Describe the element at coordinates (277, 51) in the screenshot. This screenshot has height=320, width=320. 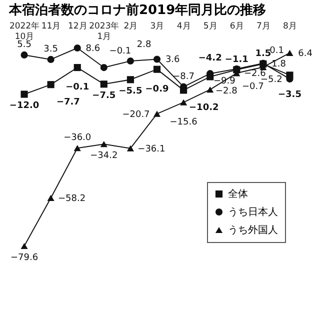
I see `data-label: 0.1` at that location.